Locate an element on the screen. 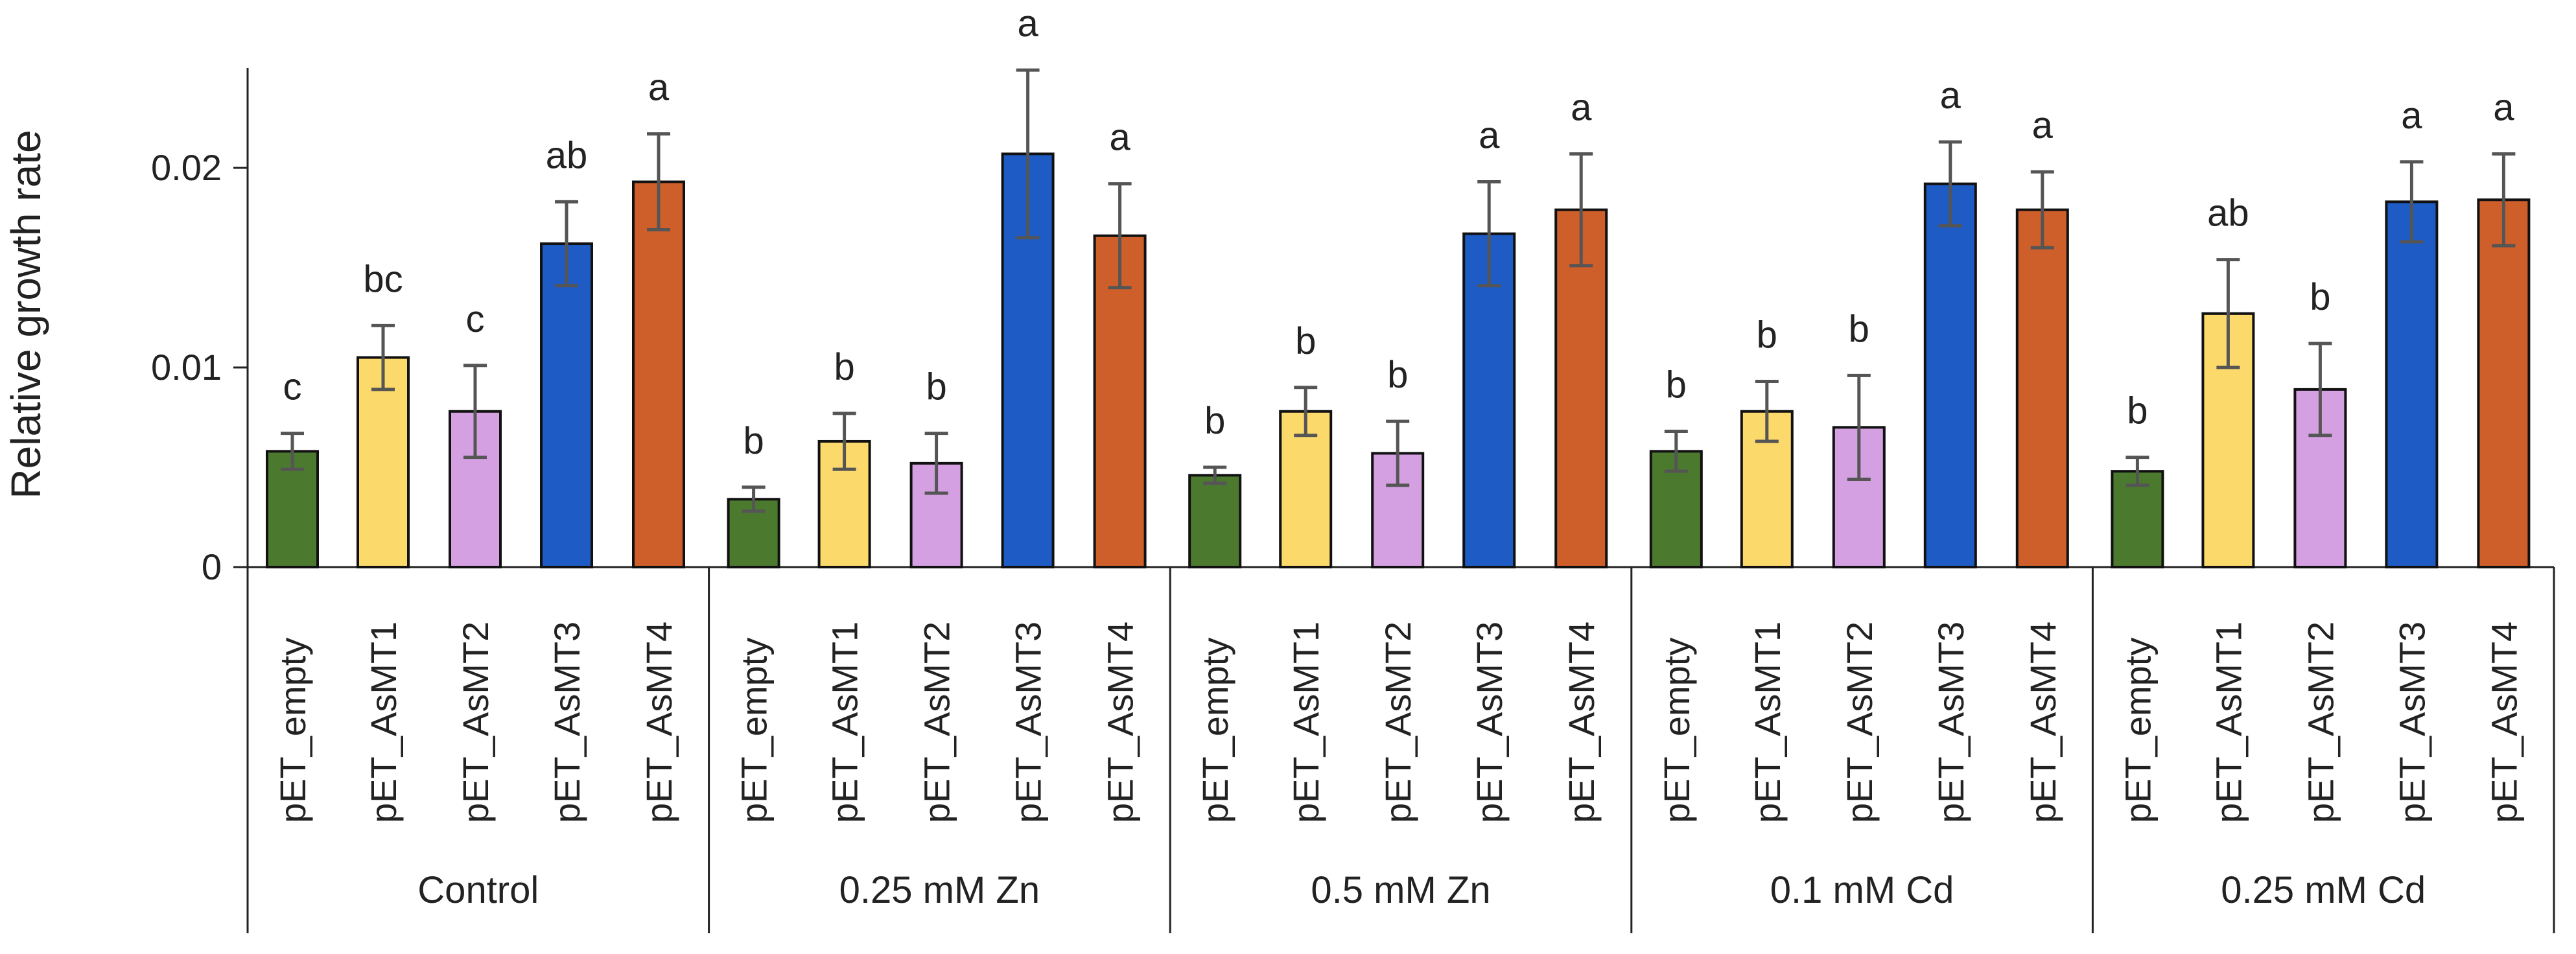 Image resolution: width=2576 pixels, height=954 pixels. y-tick-label: 0 is located at coordinates (212, 566).